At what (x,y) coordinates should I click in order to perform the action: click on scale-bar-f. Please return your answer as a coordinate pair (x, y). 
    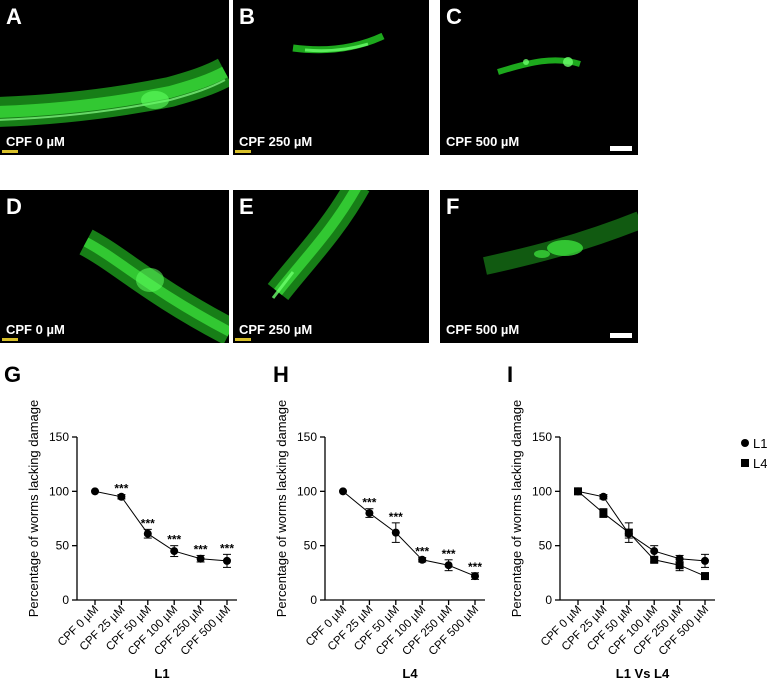
    Looking at the image, I should click on (621, 335).